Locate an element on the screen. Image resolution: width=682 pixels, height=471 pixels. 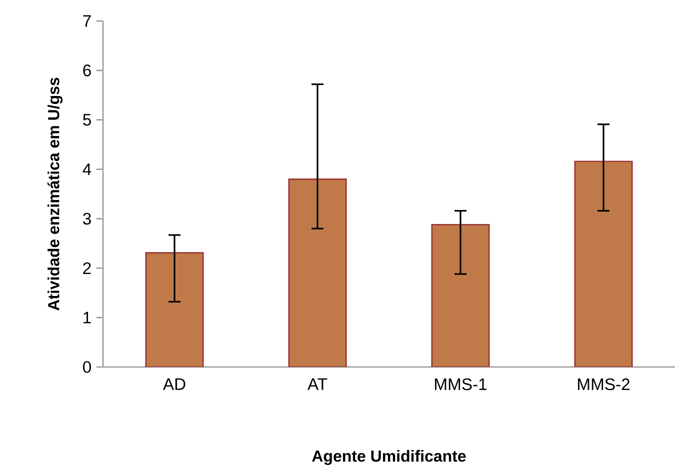
y-tick-label: 6 is located at coordinates (87, 70).